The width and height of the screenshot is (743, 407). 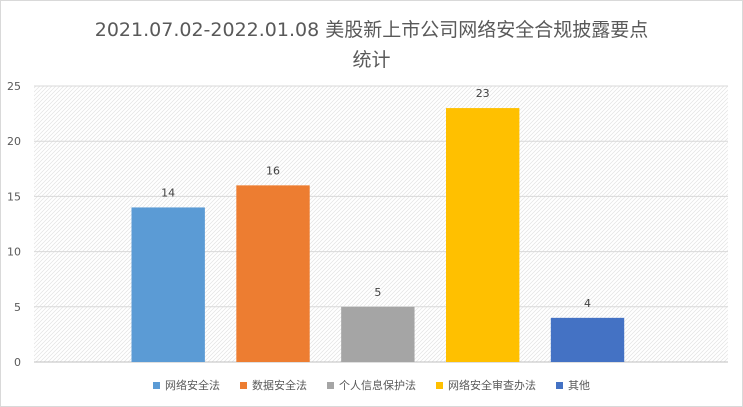 I want to click on data-label: 16, so click(x=273, y=170).